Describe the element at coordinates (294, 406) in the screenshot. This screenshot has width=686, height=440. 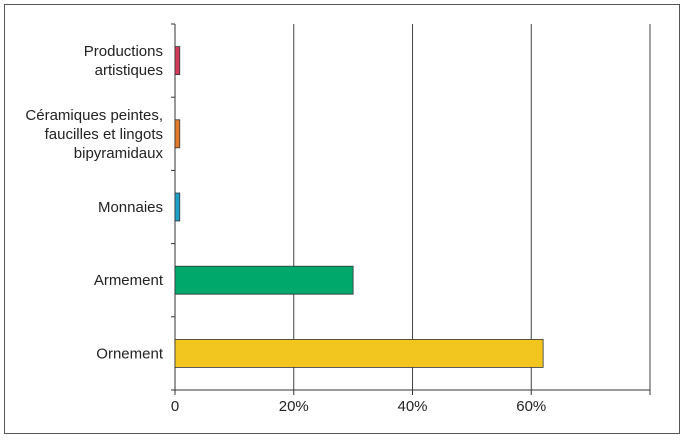
I see `x-tick-label: 20%` at that location.